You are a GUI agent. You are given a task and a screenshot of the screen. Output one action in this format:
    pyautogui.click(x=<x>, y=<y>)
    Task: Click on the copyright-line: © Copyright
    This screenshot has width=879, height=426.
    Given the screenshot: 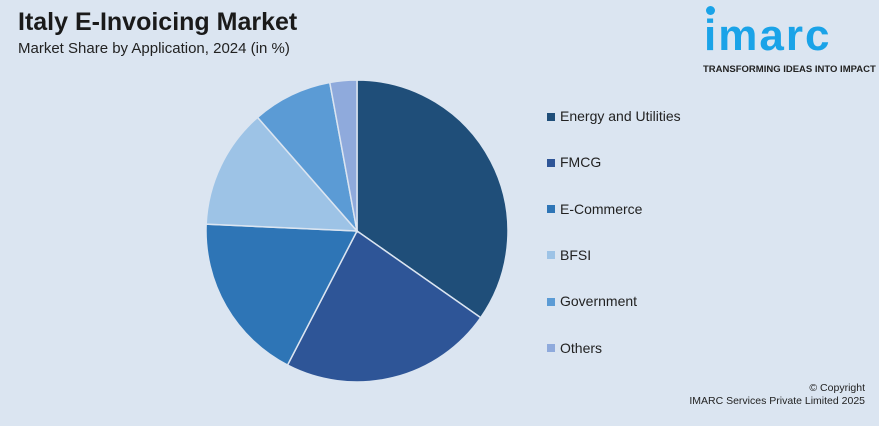 What is the action you would take?
    pyautogui.click(x=837, y=388)
    